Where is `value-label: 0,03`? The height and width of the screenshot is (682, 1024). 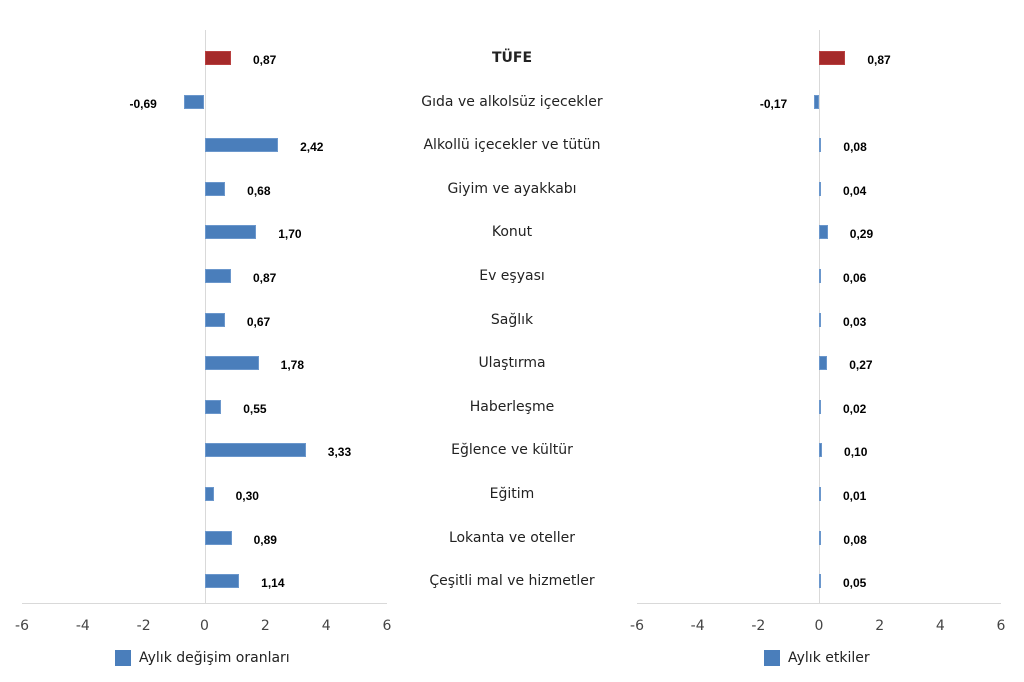 value-label: 0,03 is located at coordinates (855, 321).